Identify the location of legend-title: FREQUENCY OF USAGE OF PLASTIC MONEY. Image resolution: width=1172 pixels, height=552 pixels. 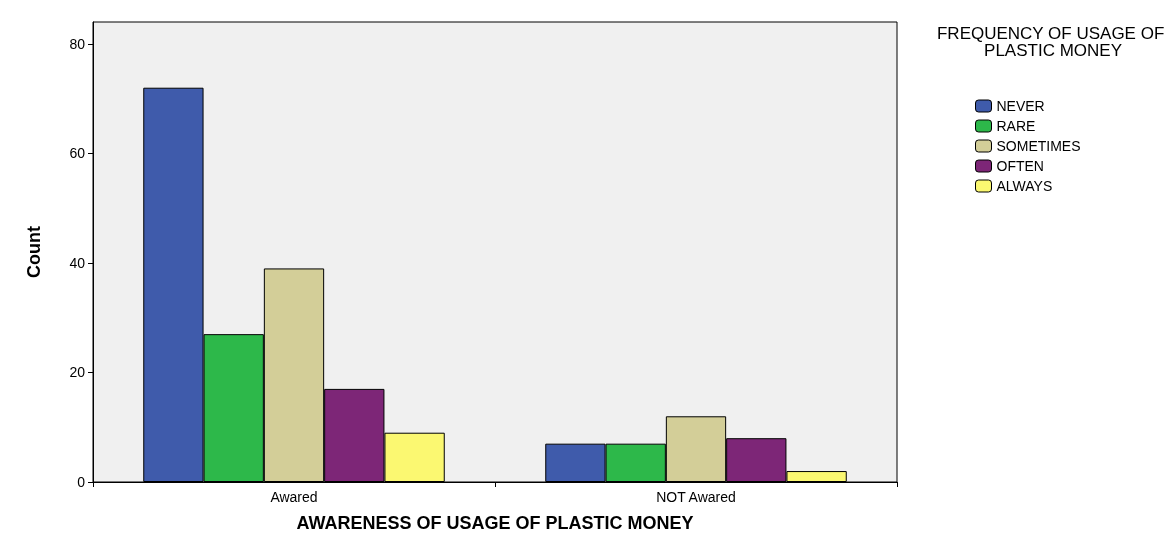
(1053, 42).